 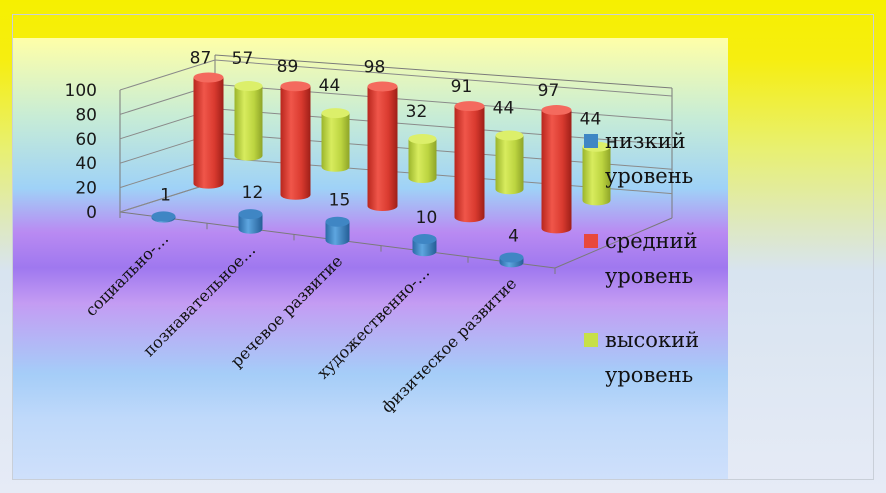 I want to click on data-label-high: 57, so click(x=243, y=59).